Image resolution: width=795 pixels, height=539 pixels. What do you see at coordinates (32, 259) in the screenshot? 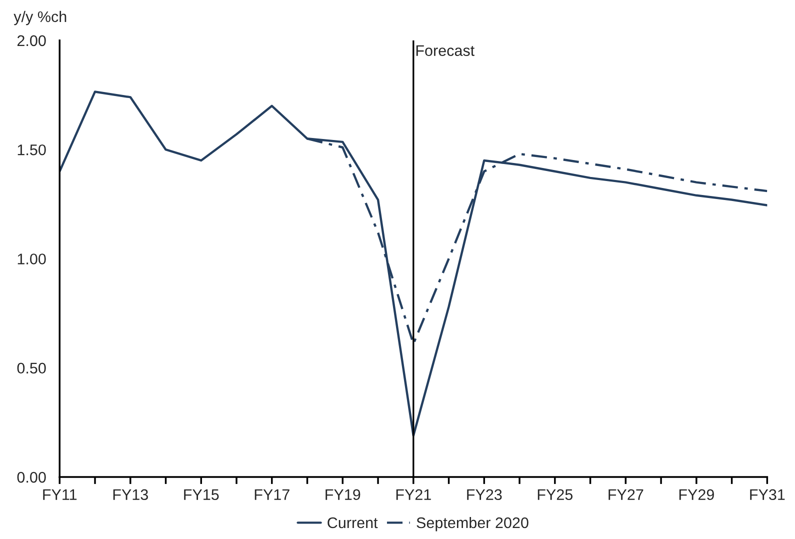
I see `y-tick-label: 1.00` at bounding box center [32, 259].